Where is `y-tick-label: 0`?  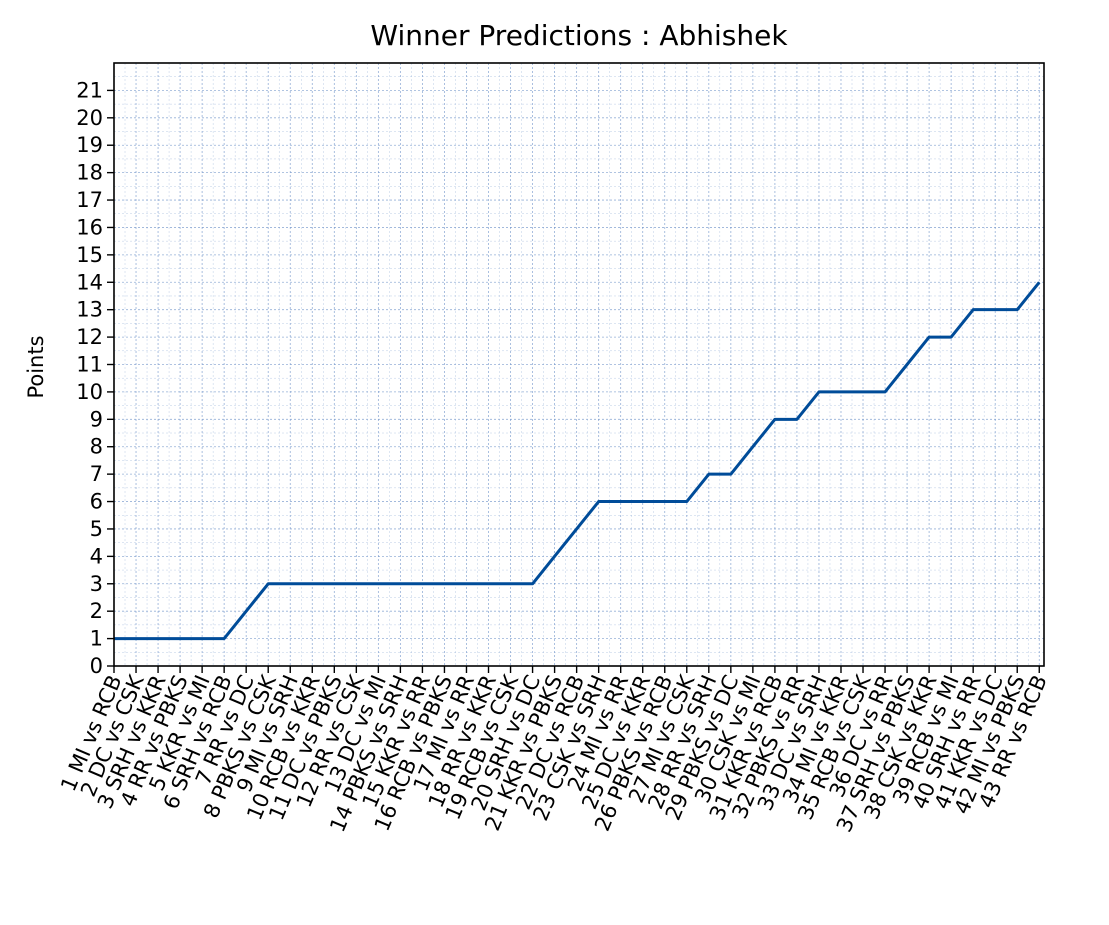
y-tick-label: 0 is located at coordinates (96, 666).